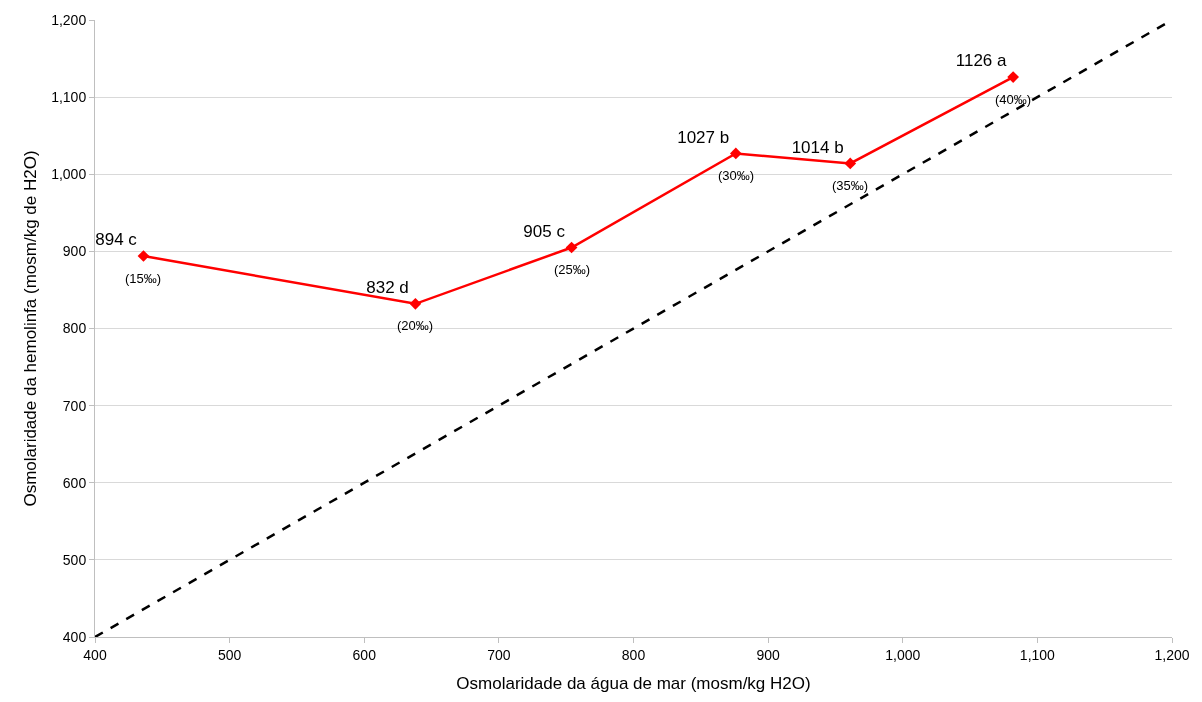  What do you see at coordinates (74, 559) in the screenshot?
I see `y-tick-label: 500` at bounding box center [74, 559].